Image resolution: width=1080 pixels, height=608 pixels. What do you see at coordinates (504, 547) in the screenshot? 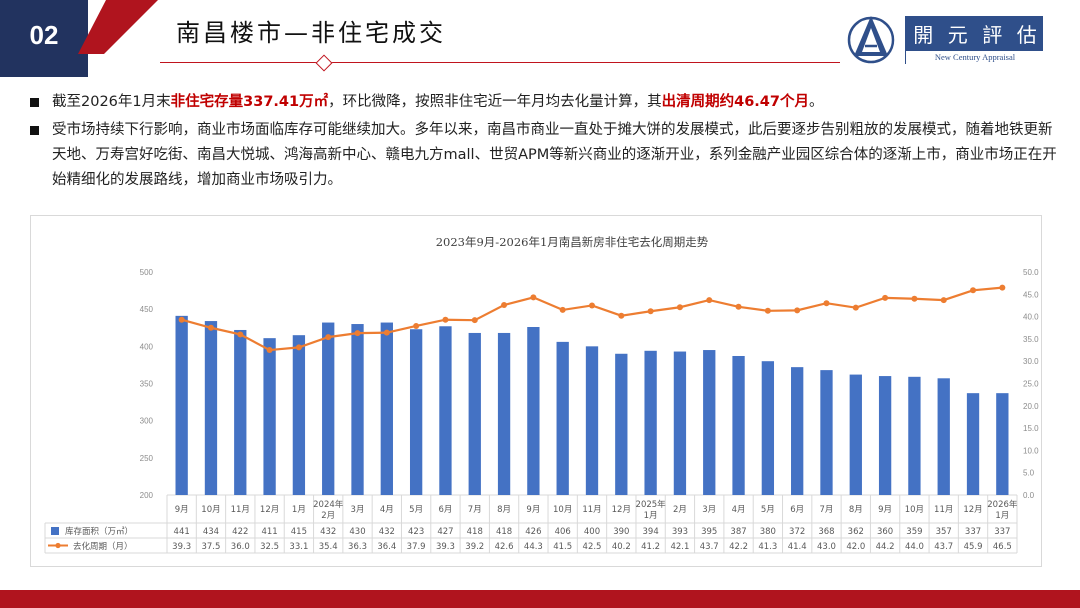
I see `data-label-cycle: 42.6` at bounding box center [504, 547].